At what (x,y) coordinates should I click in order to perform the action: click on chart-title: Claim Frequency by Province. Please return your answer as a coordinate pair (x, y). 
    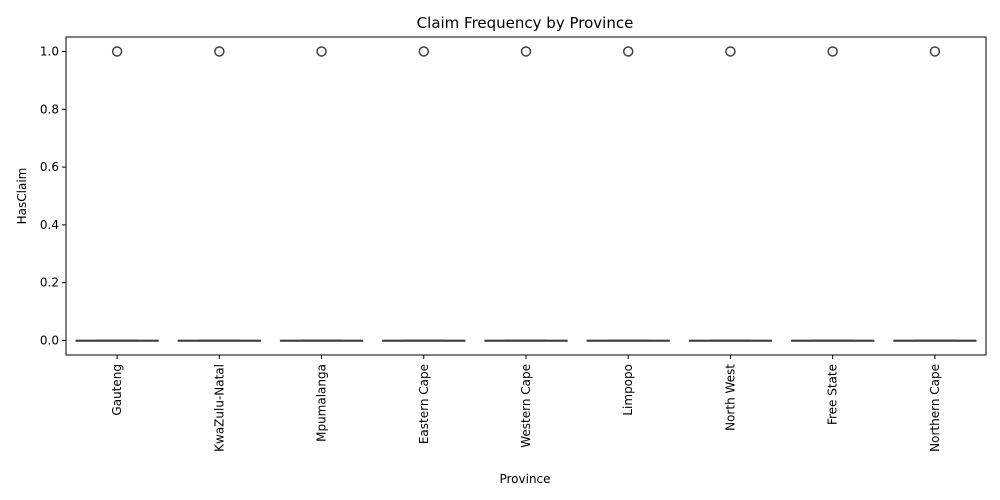
    Looking at the image, I should click on (525, 23).